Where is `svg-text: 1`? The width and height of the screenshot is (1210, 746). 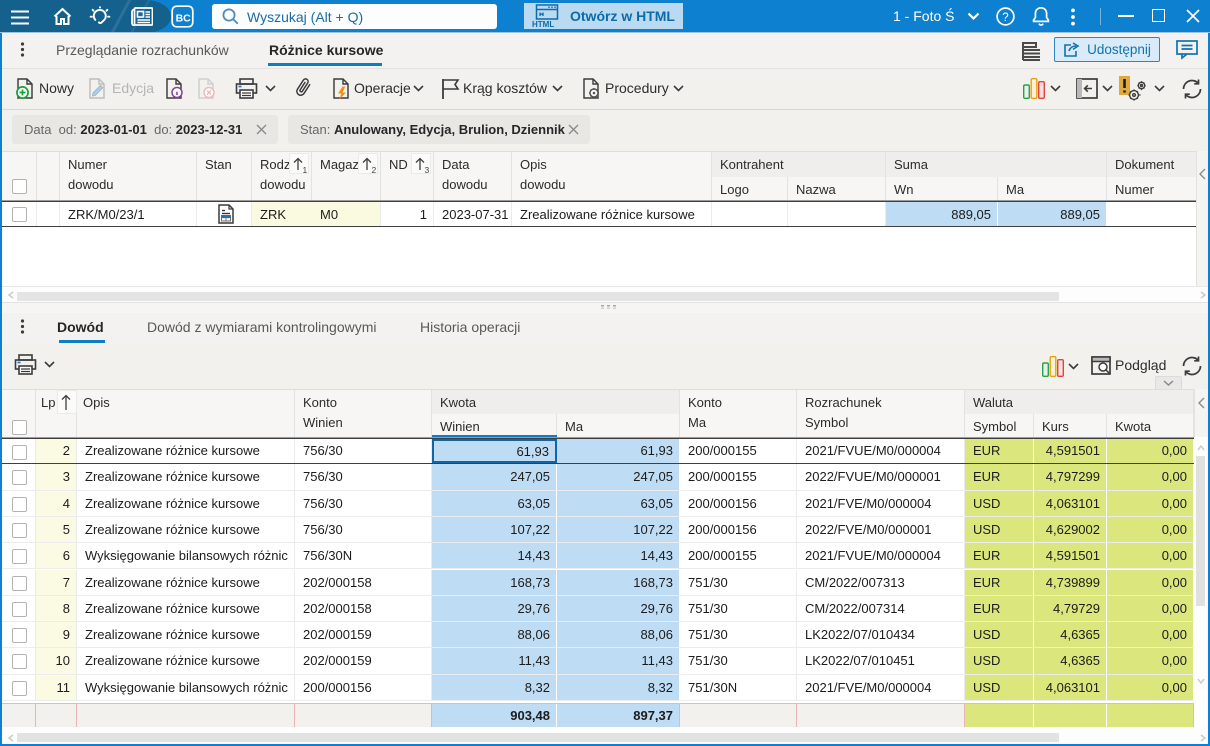 svg-text: 1 is located at coordinates (305, 170).